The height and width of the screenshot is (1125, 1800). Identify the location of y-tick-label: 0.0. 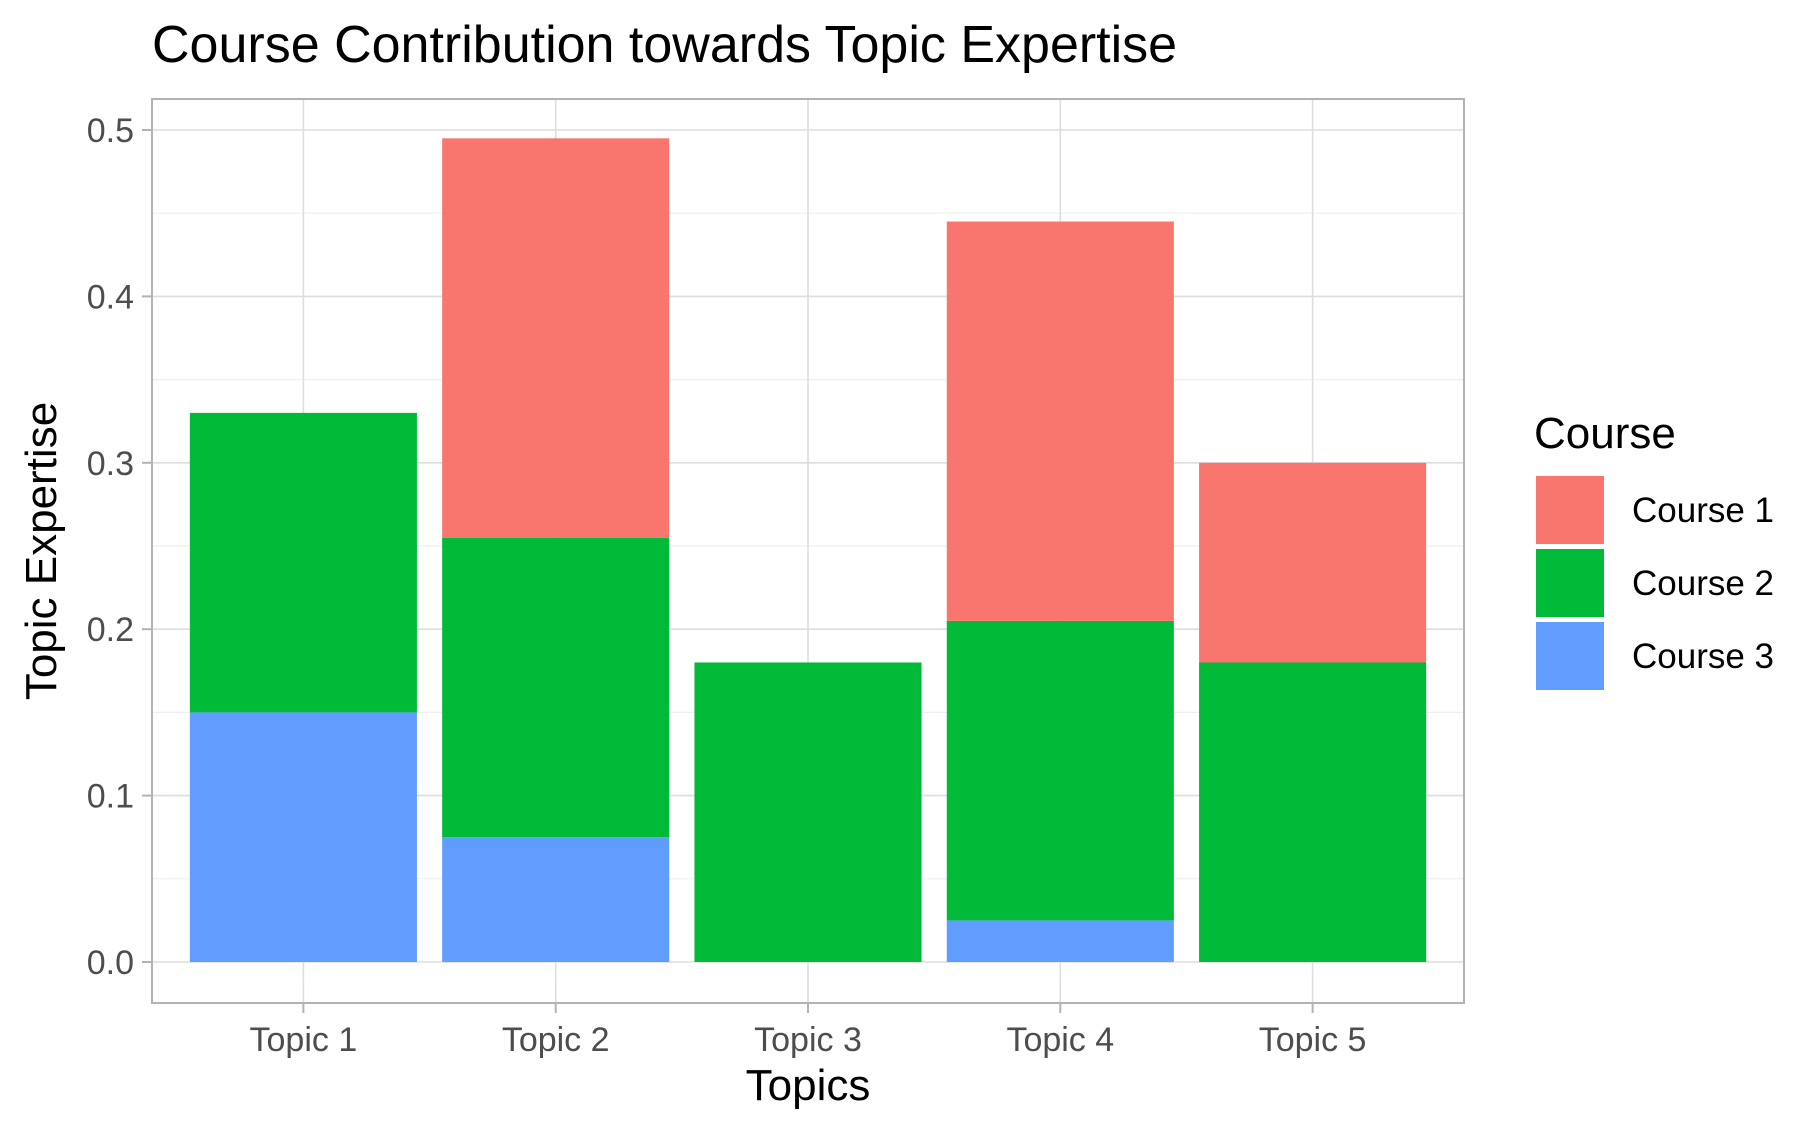
(110, 963).